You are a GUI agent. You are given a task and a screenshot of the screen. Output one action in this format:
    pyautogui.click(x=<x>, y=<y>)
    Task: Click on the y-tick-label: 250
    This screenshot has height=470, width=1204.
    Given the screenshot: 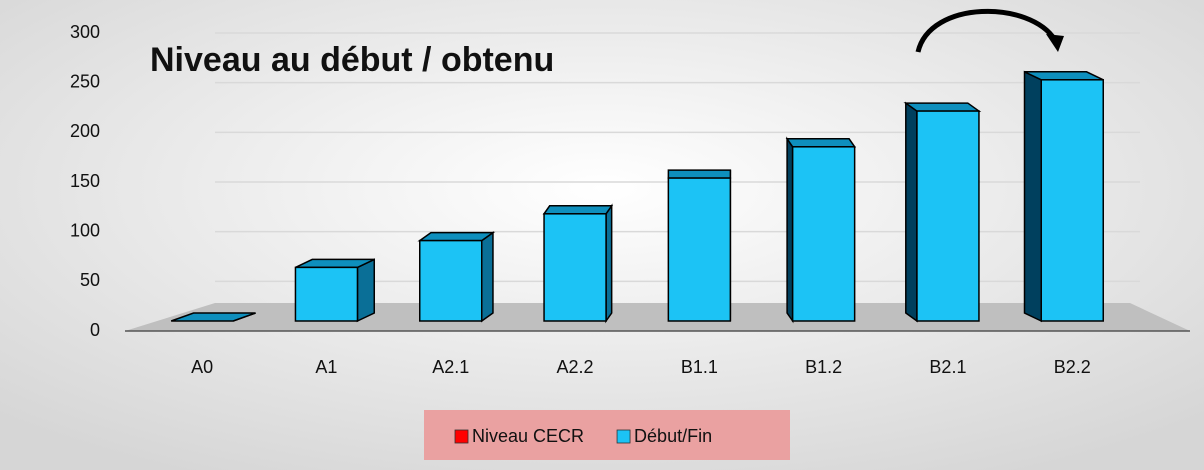 What is the action you would take?
    pyautogui.click(x=85, y=81)
    